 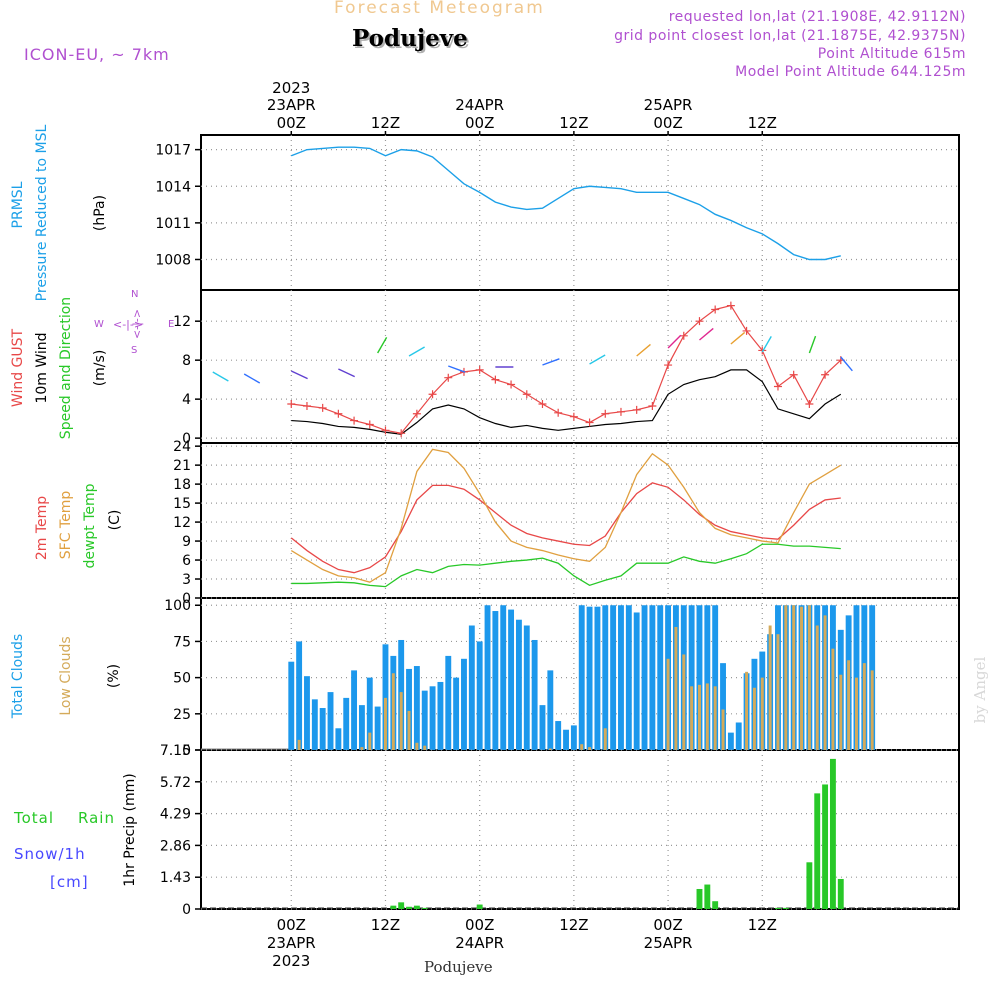 What do you see at coordinates (182, 715) in the screenshot?
I see `y-tick-label: 25` at bounding box center [182, 715].